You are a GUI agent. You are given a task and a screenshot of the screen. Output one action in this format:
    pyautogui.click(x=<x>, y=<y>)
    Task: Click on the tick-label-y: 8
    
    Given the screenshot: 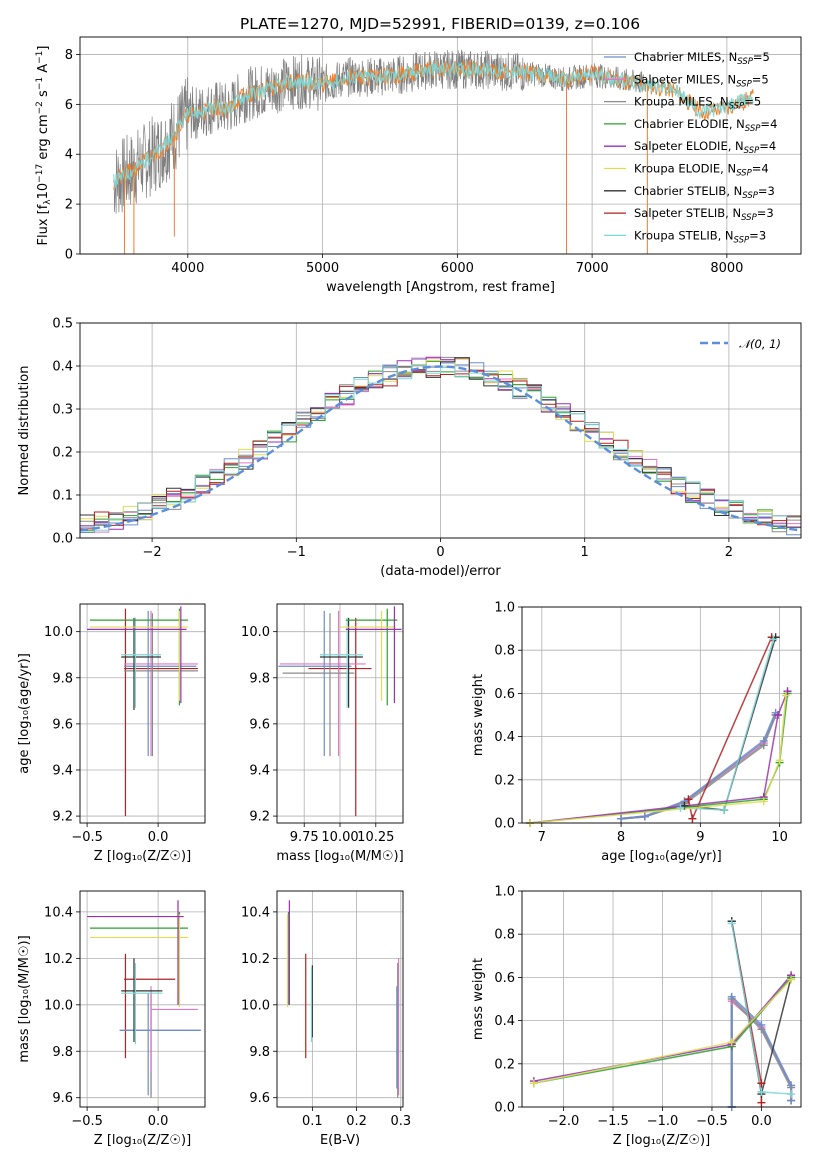 What is the action you would take?
    pyautogui.click(x=69, y=55)
    